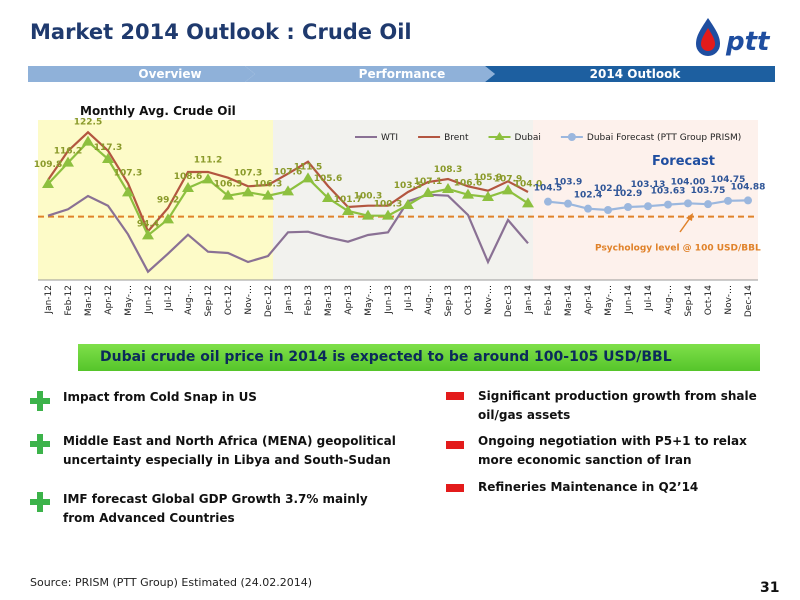 This screenshot has height=600, width=800. Describe the element at coordinates (221, 32) in the screenshot. I see `slide-title: Market 2014 Outlook : Crude Oil` at that location.